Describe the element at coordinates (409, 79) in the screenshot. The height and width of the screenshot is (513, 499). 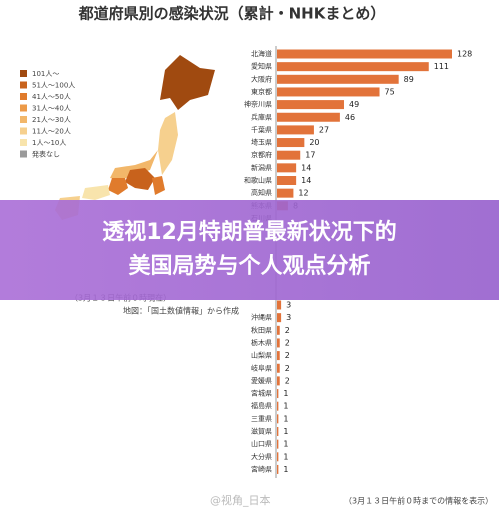
I see `value-label: 89` at that location.